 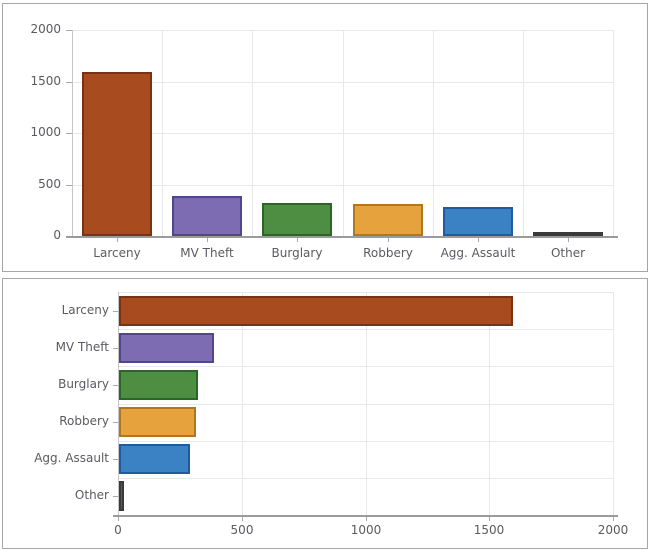 I want to click on y-axis-category-label: Larceny, so click(x=85, y=310).